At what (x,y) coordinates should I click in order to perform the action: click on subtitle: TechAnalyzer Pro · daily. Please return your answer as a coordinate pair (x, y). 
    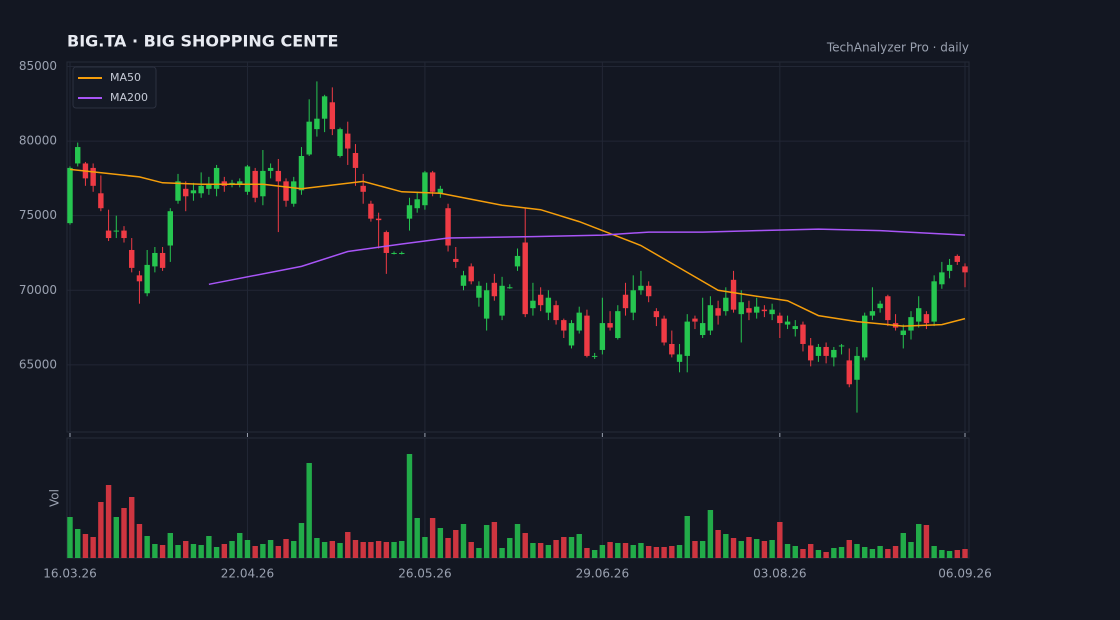
    Looking at the image, I should click on (897, 48).